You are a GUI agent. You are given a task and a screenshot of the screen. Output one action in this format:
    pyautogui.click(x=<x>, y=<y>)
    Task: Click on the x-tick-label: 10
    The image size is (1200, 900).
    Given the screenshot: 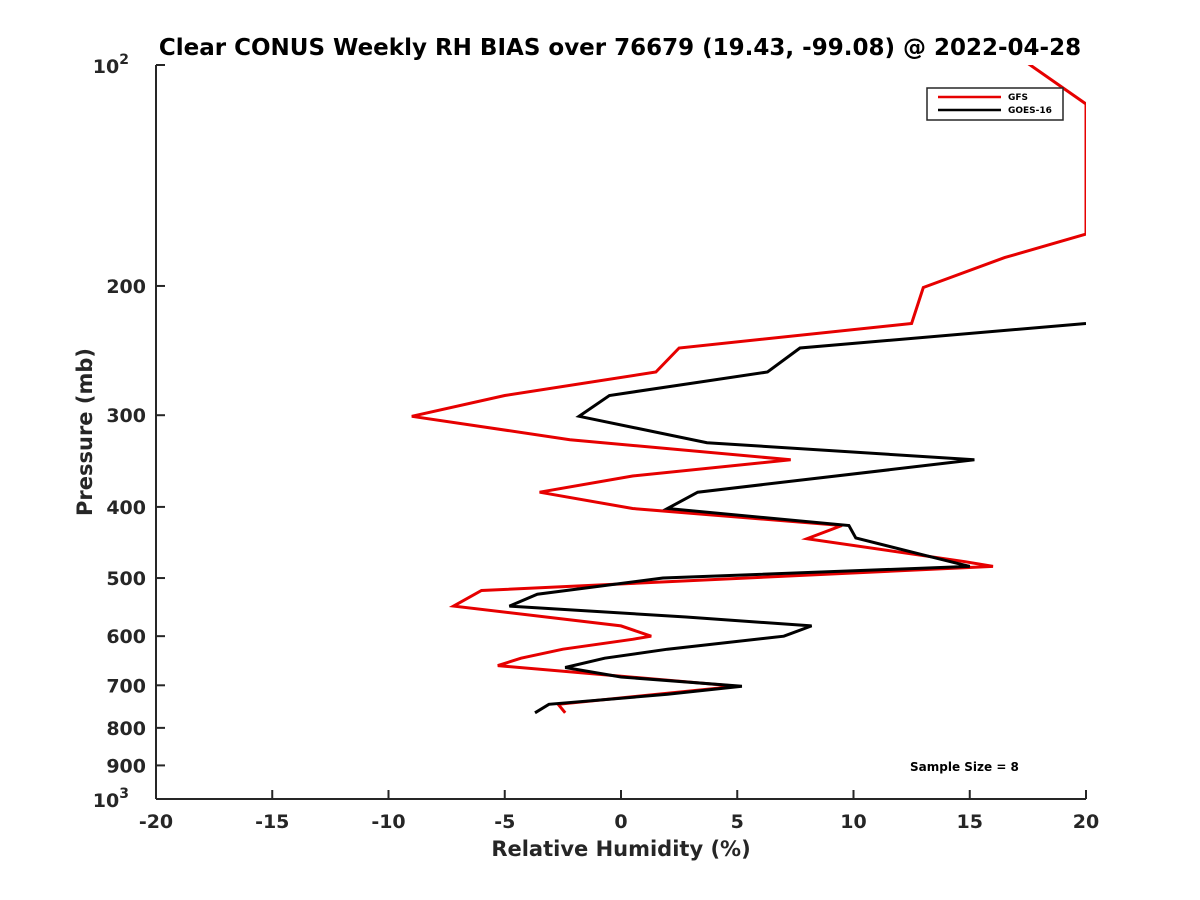 What is the action you would take?
    pyautogui.click(x=853, y=822)
    